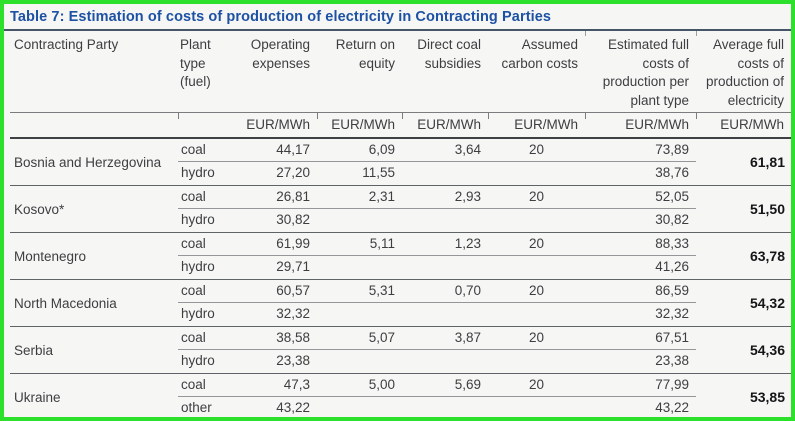 The image size is (795, 421). What do you see at coordinates (445, 150) in the screenshot?
I see `subsidies-value: 3,64` at bounding box center [445, 150].